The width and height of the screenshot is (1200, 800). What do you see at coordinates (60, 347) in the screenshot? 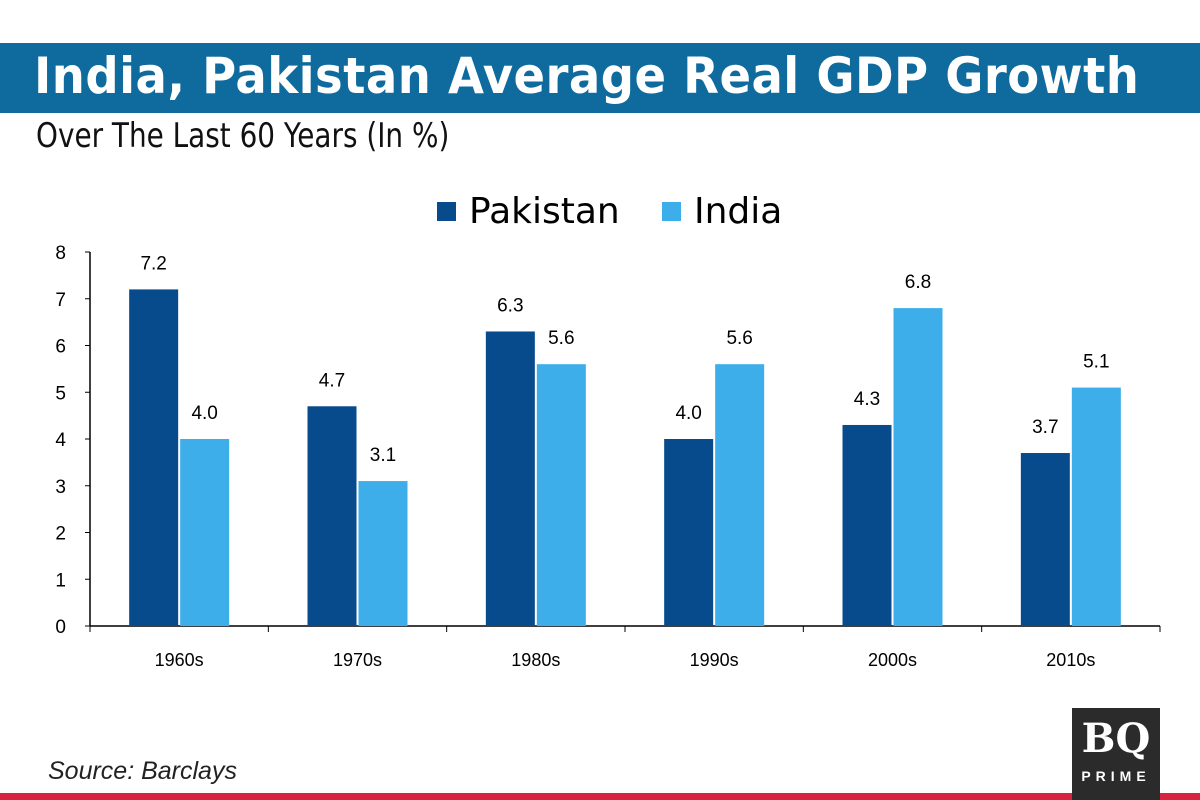
I see `y-tick-label: 6` at bounding box center [60, 347].